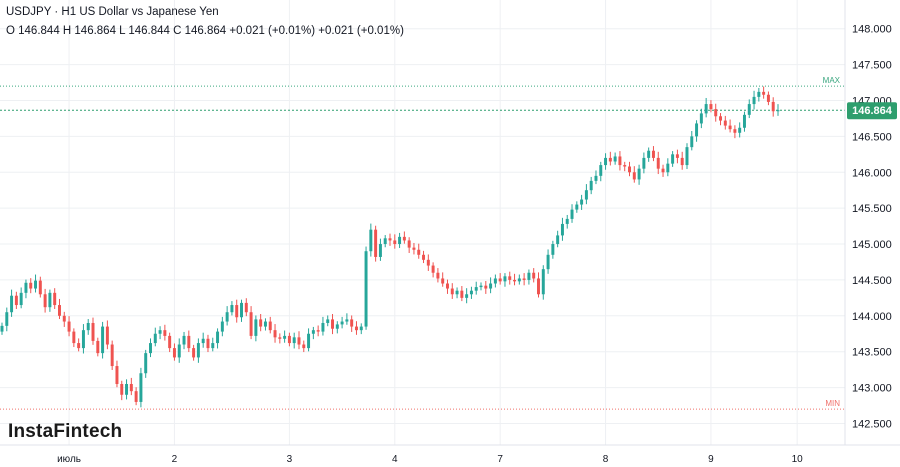  Describe the element at coordinates (872, 281) in the screenshot. I see `y-tick-label: 144.500` at that location.